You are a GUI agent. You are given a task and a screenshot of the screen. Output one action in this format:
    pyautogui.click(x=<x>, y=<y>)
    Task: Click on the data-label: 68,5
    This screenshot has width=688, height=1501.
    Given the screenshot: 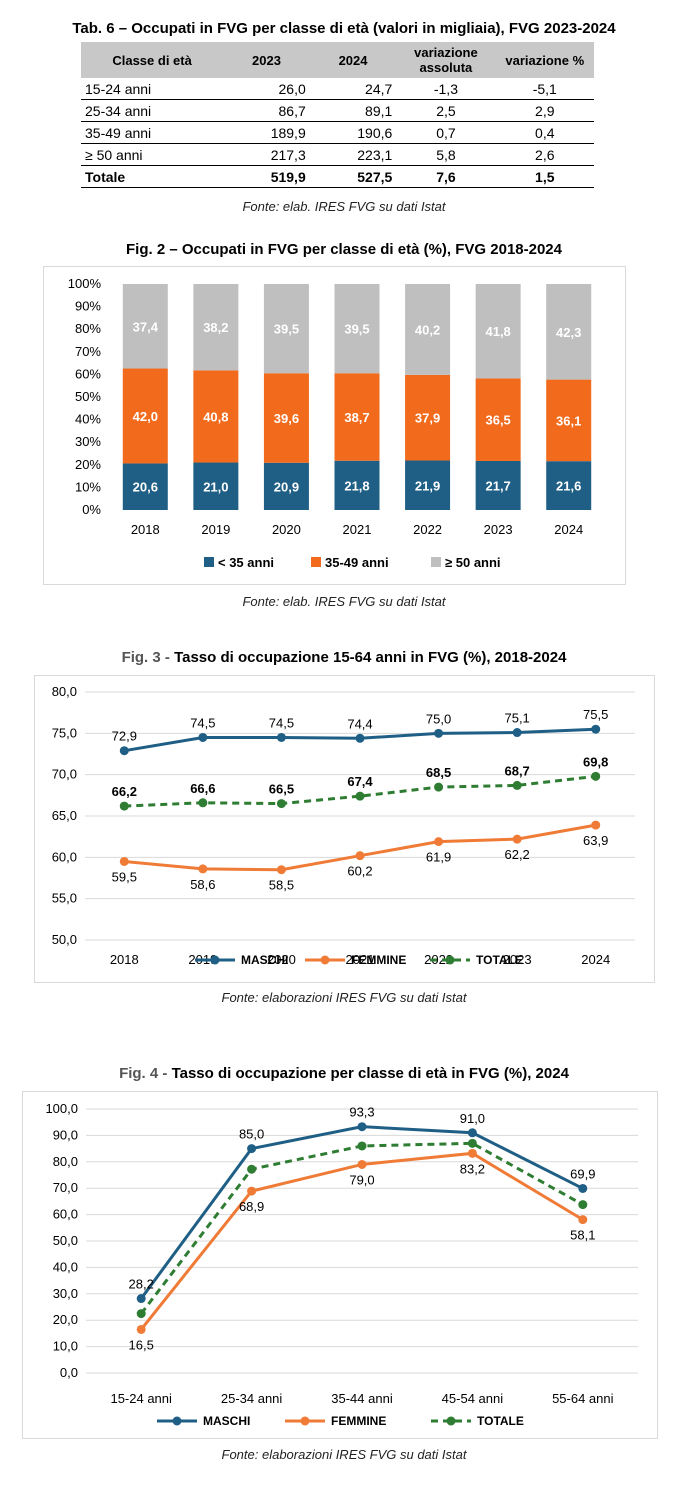 What is the action you would take?
    pyautogui.click(x=438, y=772)
    